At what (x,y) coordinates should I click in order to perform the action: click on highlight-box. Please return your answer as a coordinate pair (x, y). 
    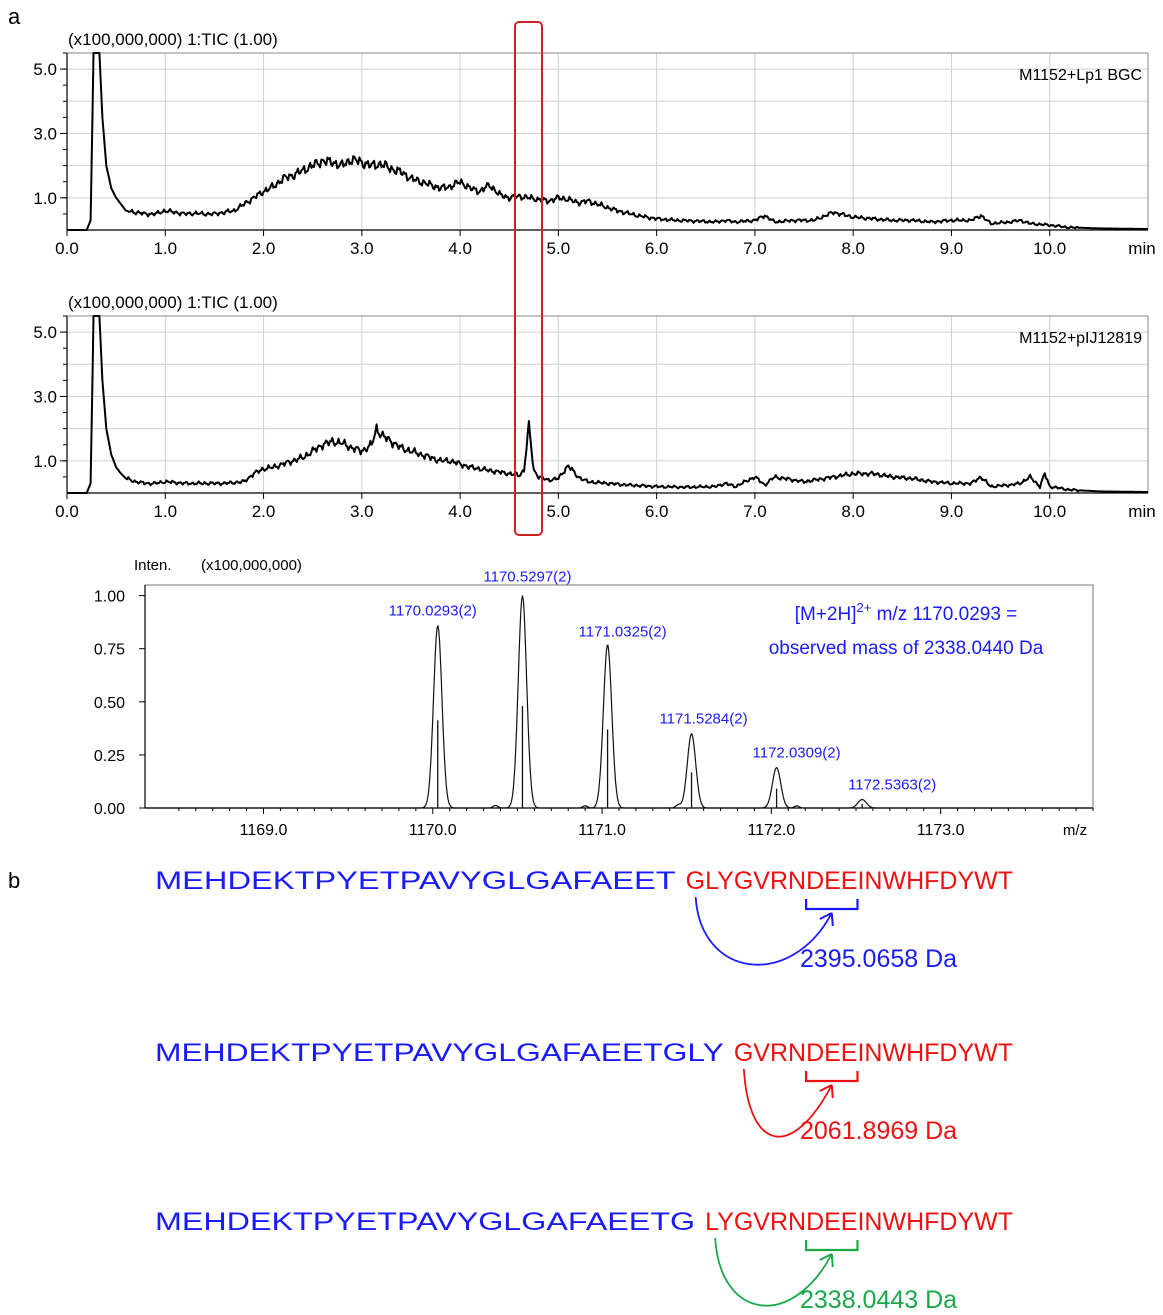
    Looking at the image, I should click on (528, 278).